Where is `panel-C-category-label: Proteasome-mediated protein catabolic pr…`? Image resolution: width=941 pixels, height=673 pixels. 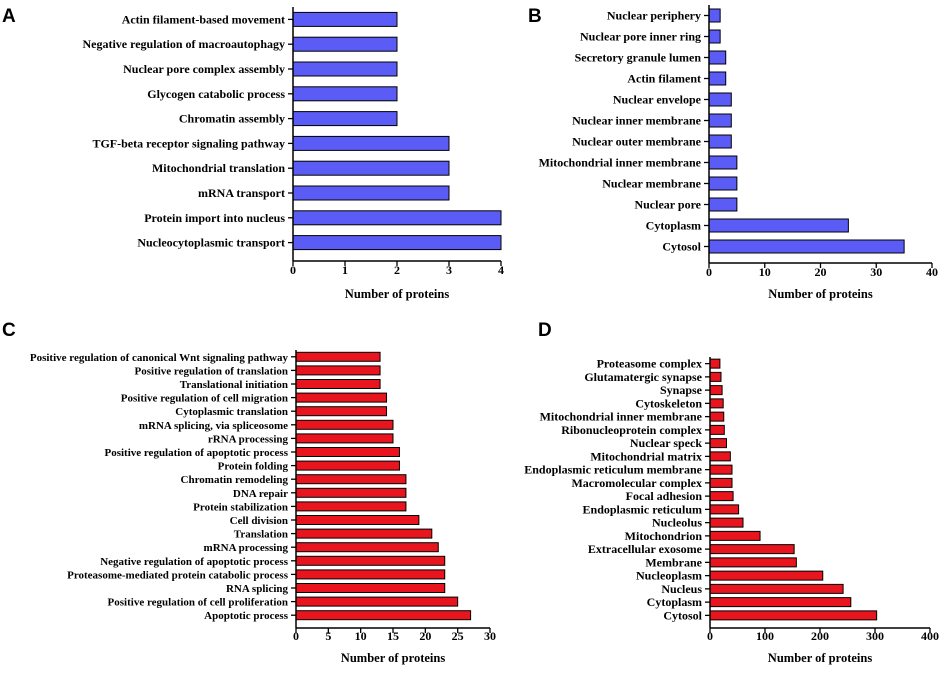
panel-C-category-label: Proteasome-mediated protein catabolic pr… is located at coordinates (178, 575).